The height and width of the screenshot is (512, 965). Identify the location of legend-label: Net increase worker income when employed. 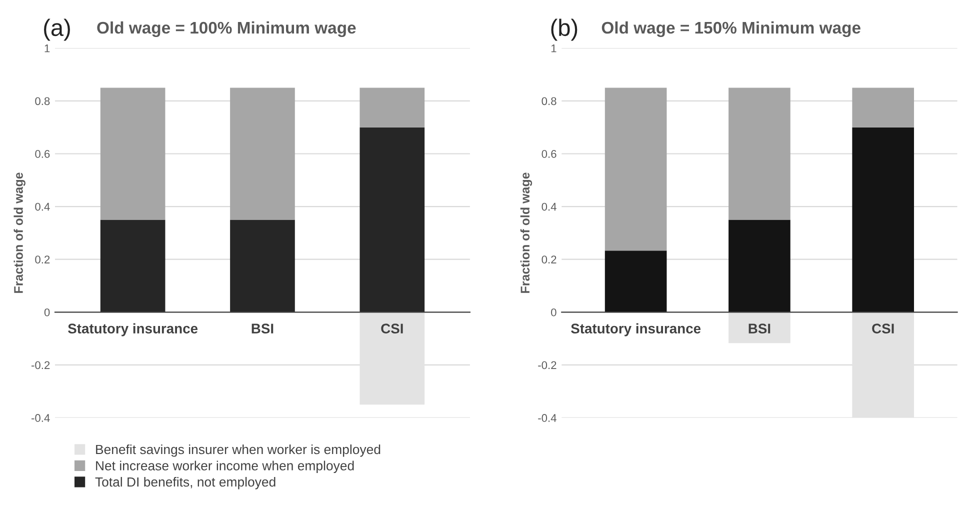
(225, 467).